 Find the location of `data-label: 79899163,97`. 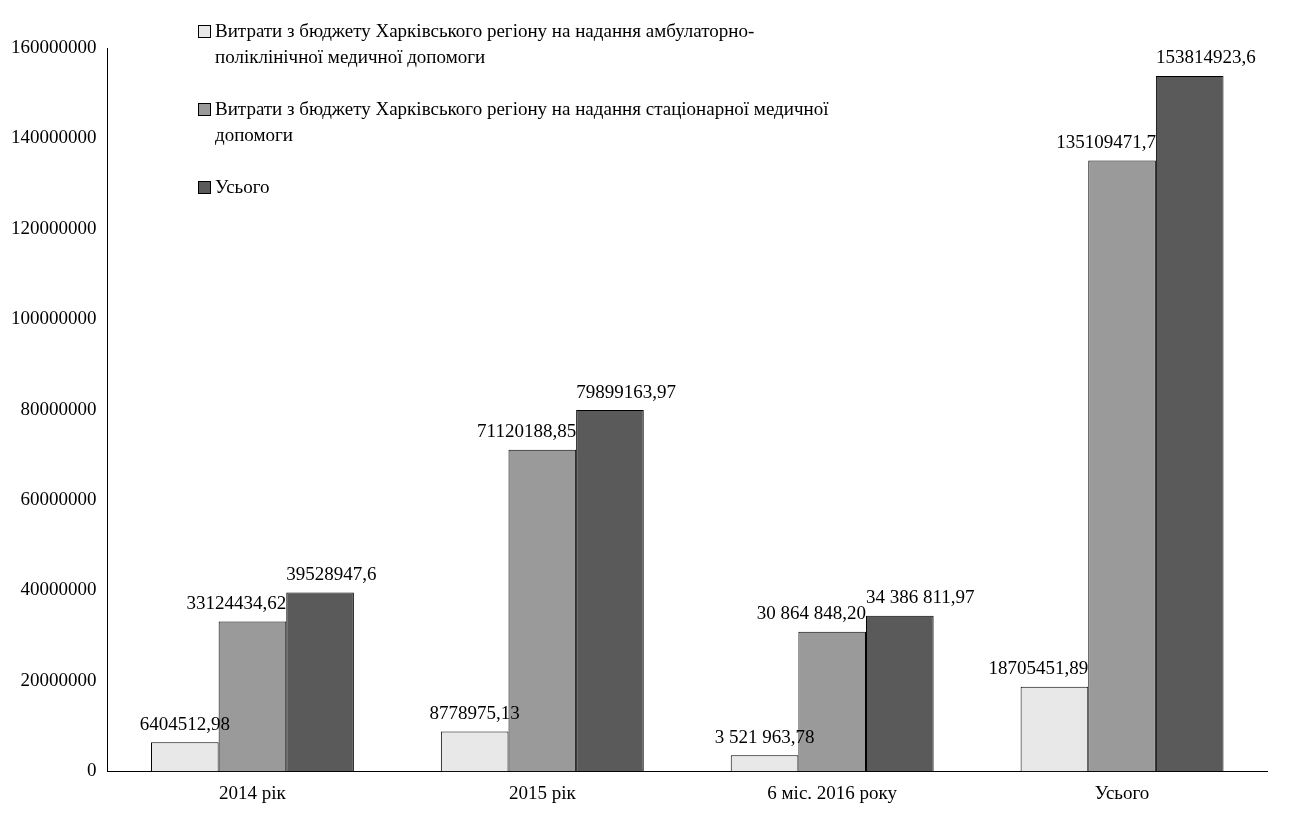

data-label: 79899163,97 is located at coordinates (626, 391).